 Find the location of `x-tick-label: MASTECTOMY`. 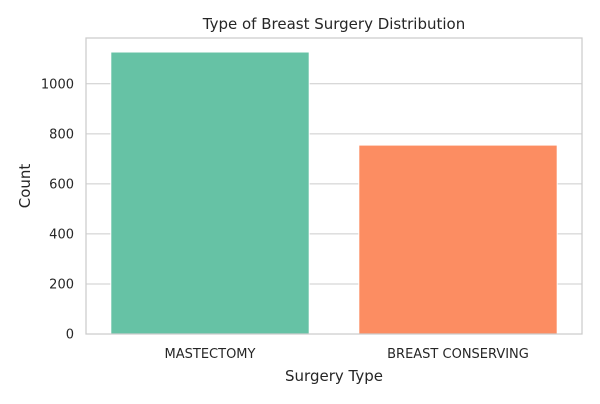

x-tick-label: MASTECTOMY is located at coordinates (210, 354).